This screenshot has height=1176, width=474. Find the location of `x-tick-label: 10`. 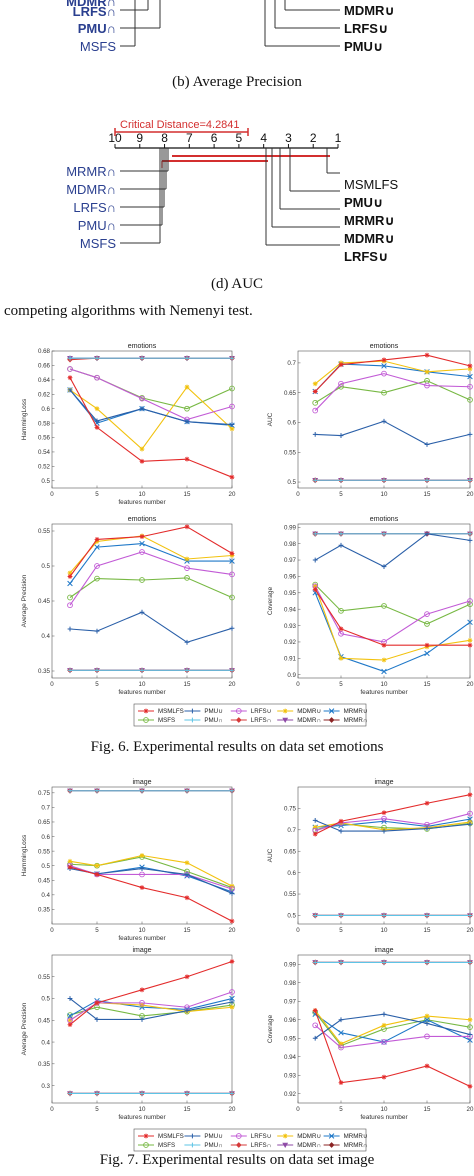

x-tick-label: 10 is located at coordinates (142, 684).